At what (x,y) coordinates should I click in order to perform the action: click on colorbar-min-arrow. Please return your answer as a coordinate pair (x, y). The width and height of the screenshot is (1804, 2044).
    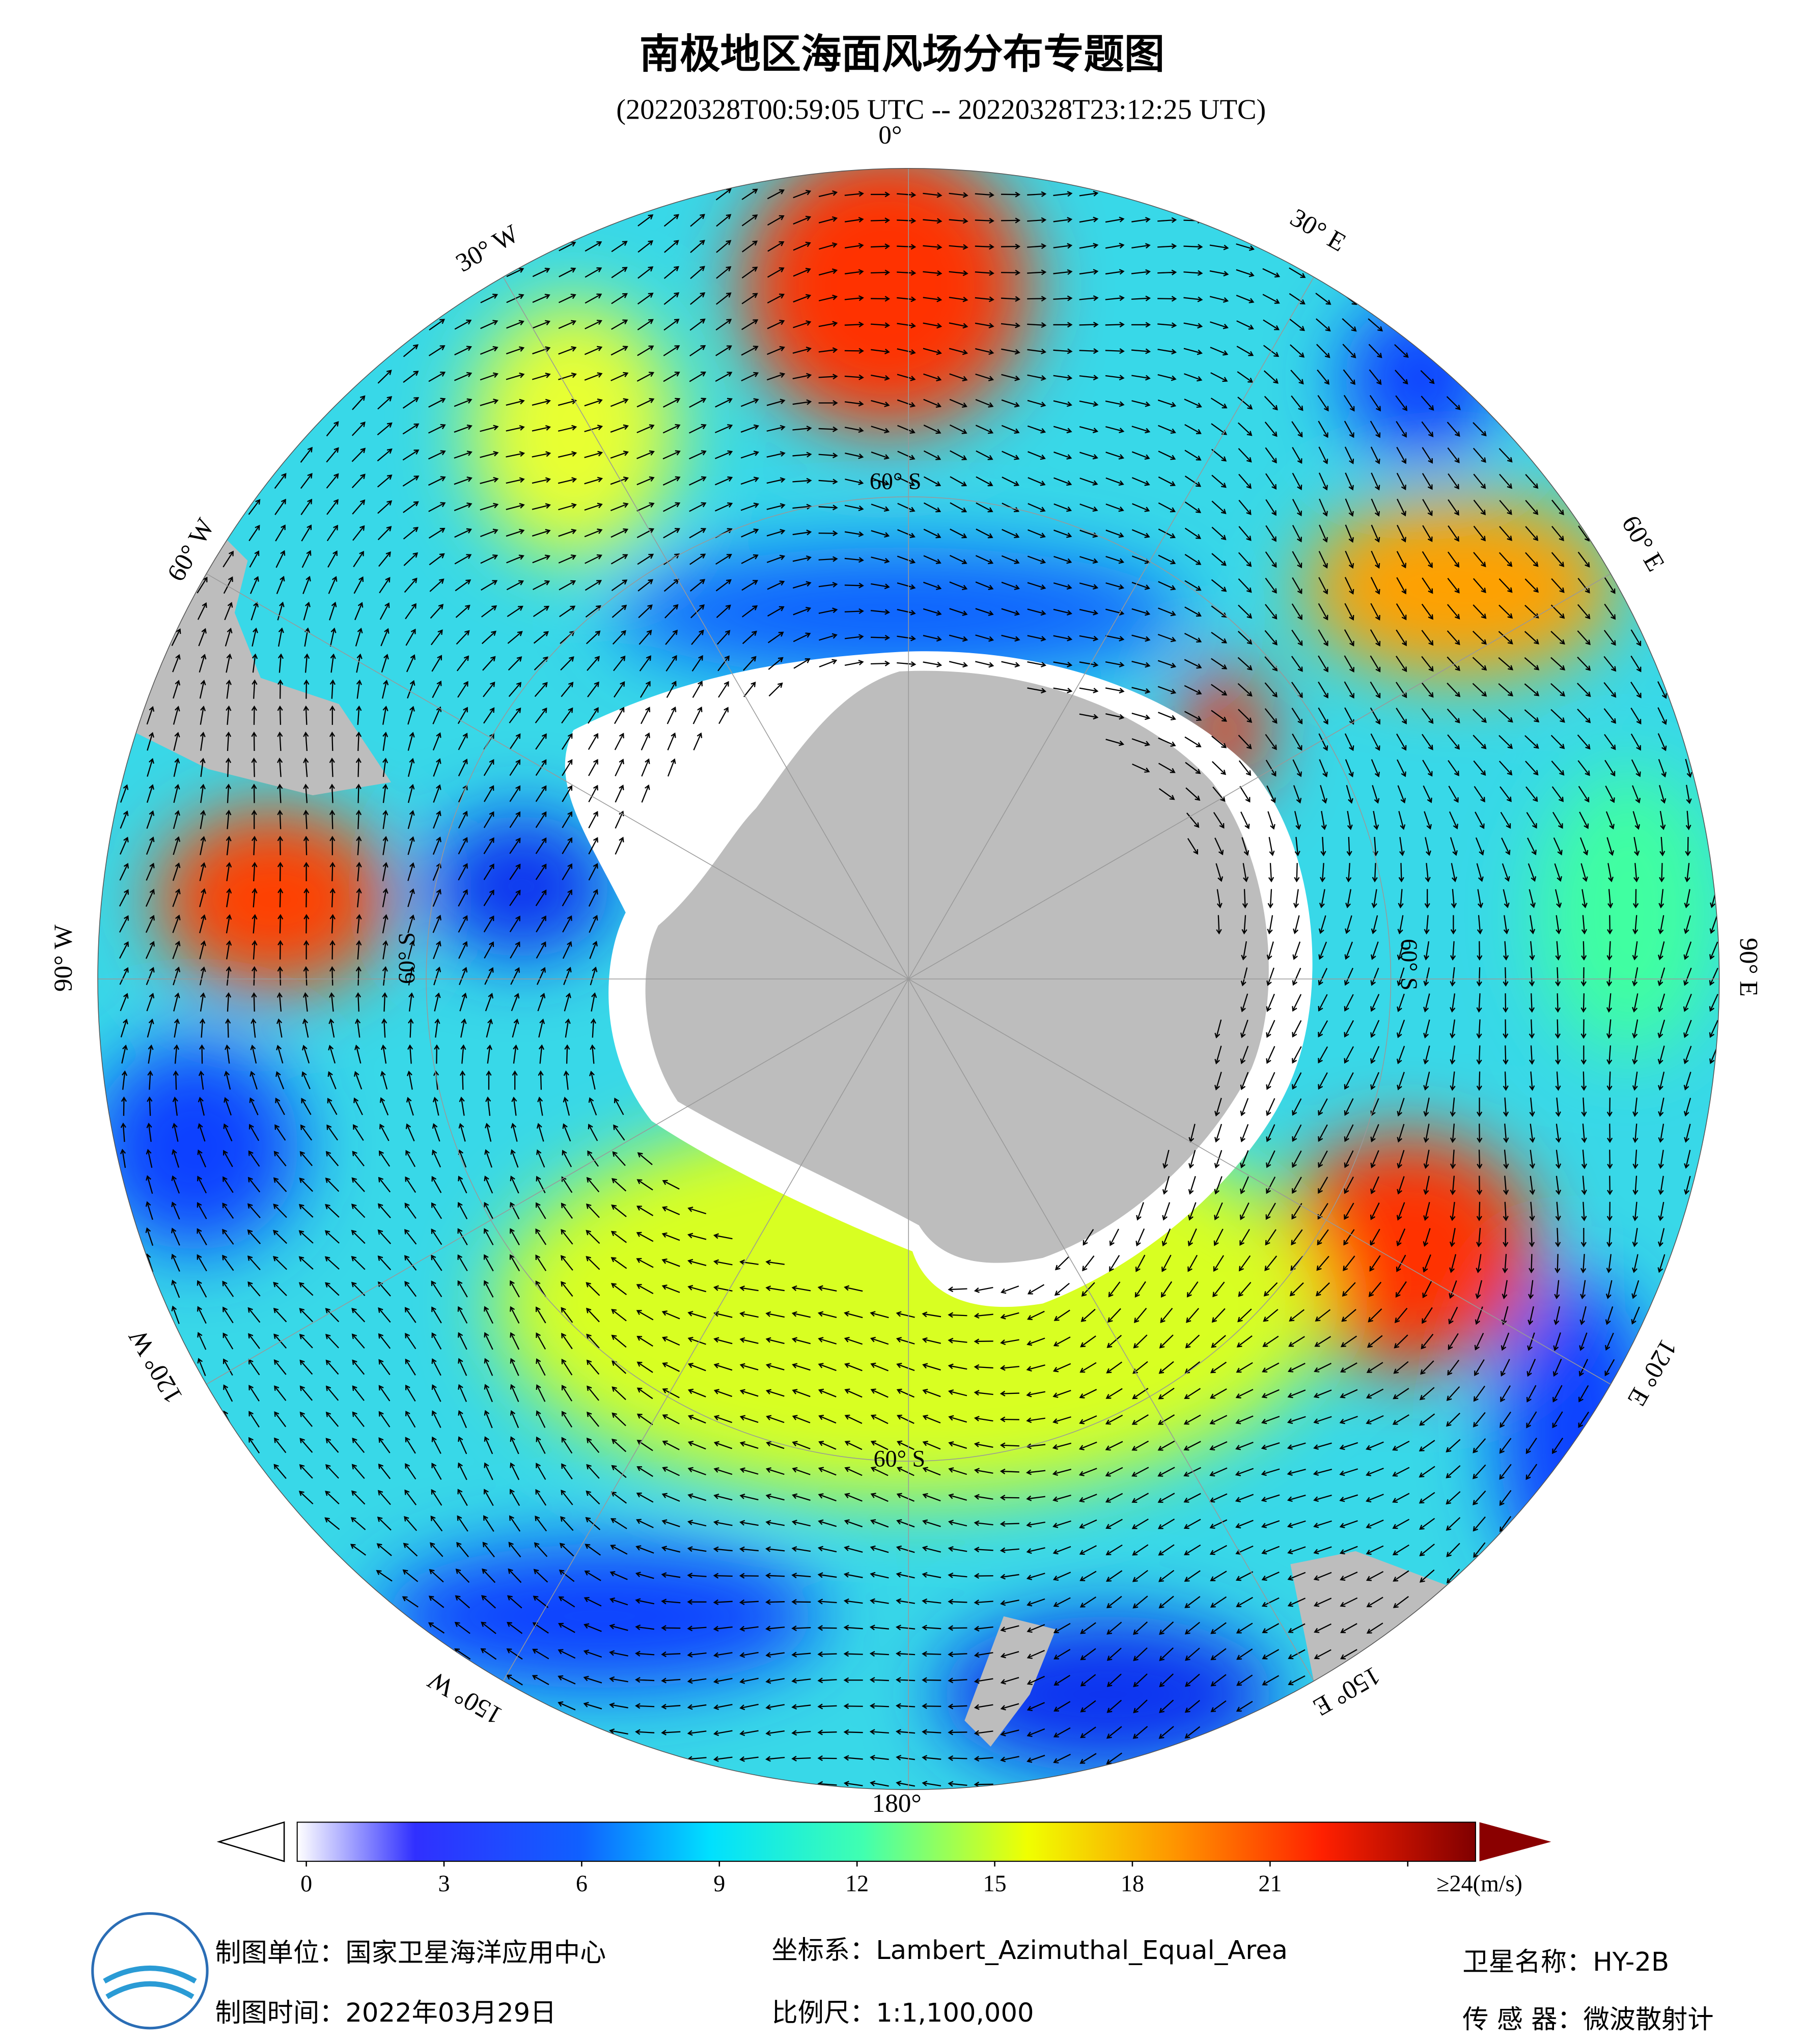
    Looking at the image, I should click on (250, 1841).